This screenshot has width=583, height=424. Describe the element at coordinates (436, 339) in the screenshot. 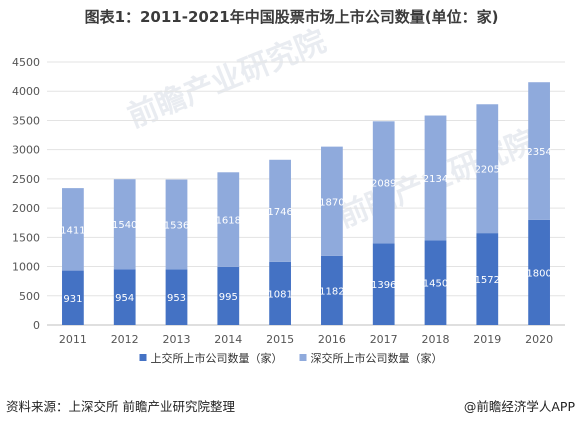

I see `x-tick-label: 2018` at that location.